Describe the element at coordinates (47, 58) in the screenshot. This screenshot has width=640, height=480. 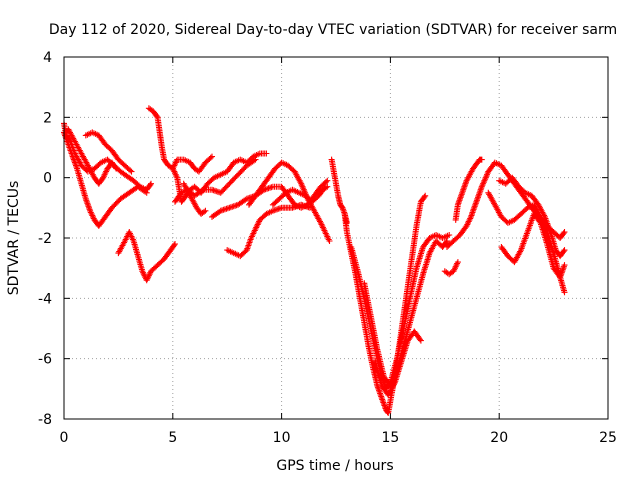
I see `y-tick-label: 4` at that location.